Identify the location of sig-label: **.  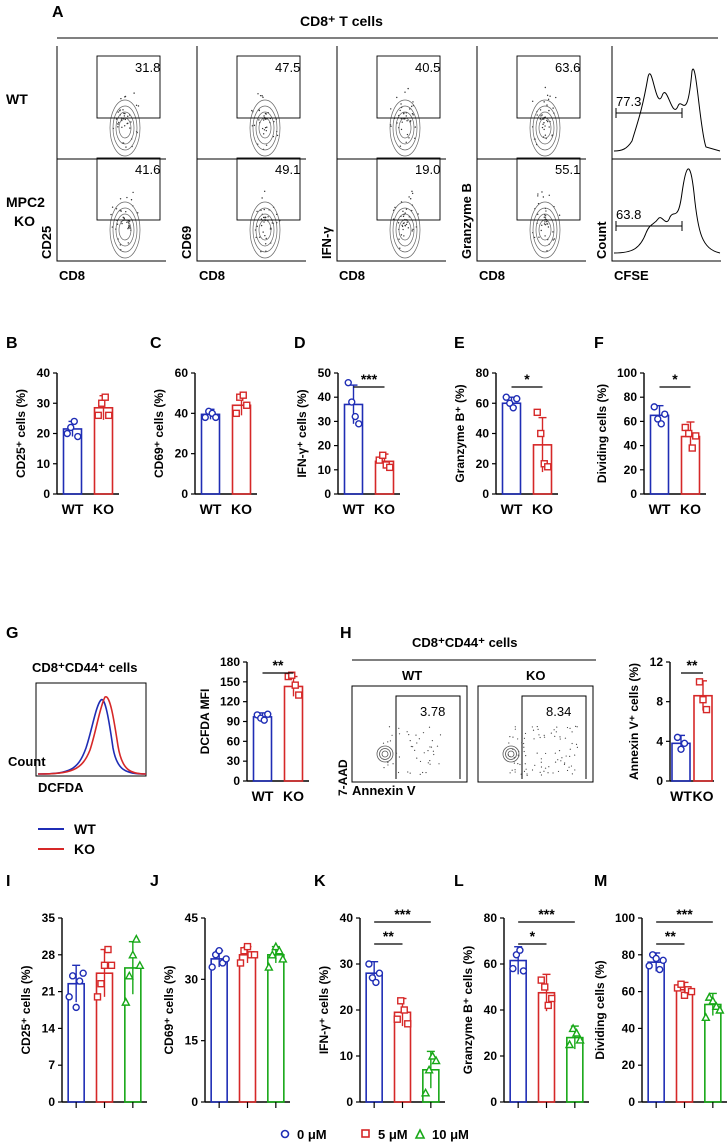
(388, 936).